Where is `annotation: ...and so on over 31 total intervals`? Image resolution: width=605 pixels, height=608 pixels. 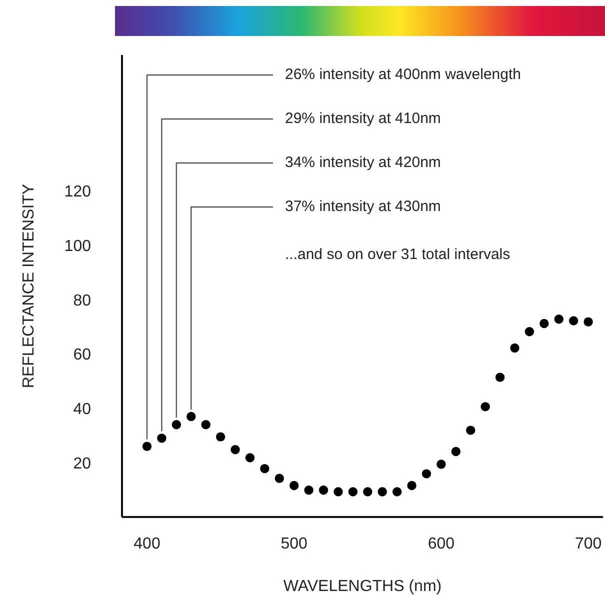
annotation: ...and so on over 31 total intervals is located at coordinates (397, 254).